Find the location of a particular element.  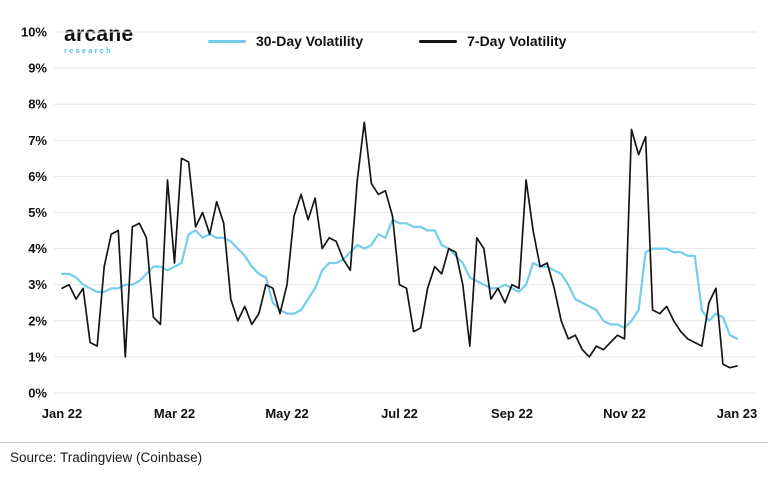

chart-legend: 30-Day Volatility 7-Day Volatility is located at coordinates (387, 41).